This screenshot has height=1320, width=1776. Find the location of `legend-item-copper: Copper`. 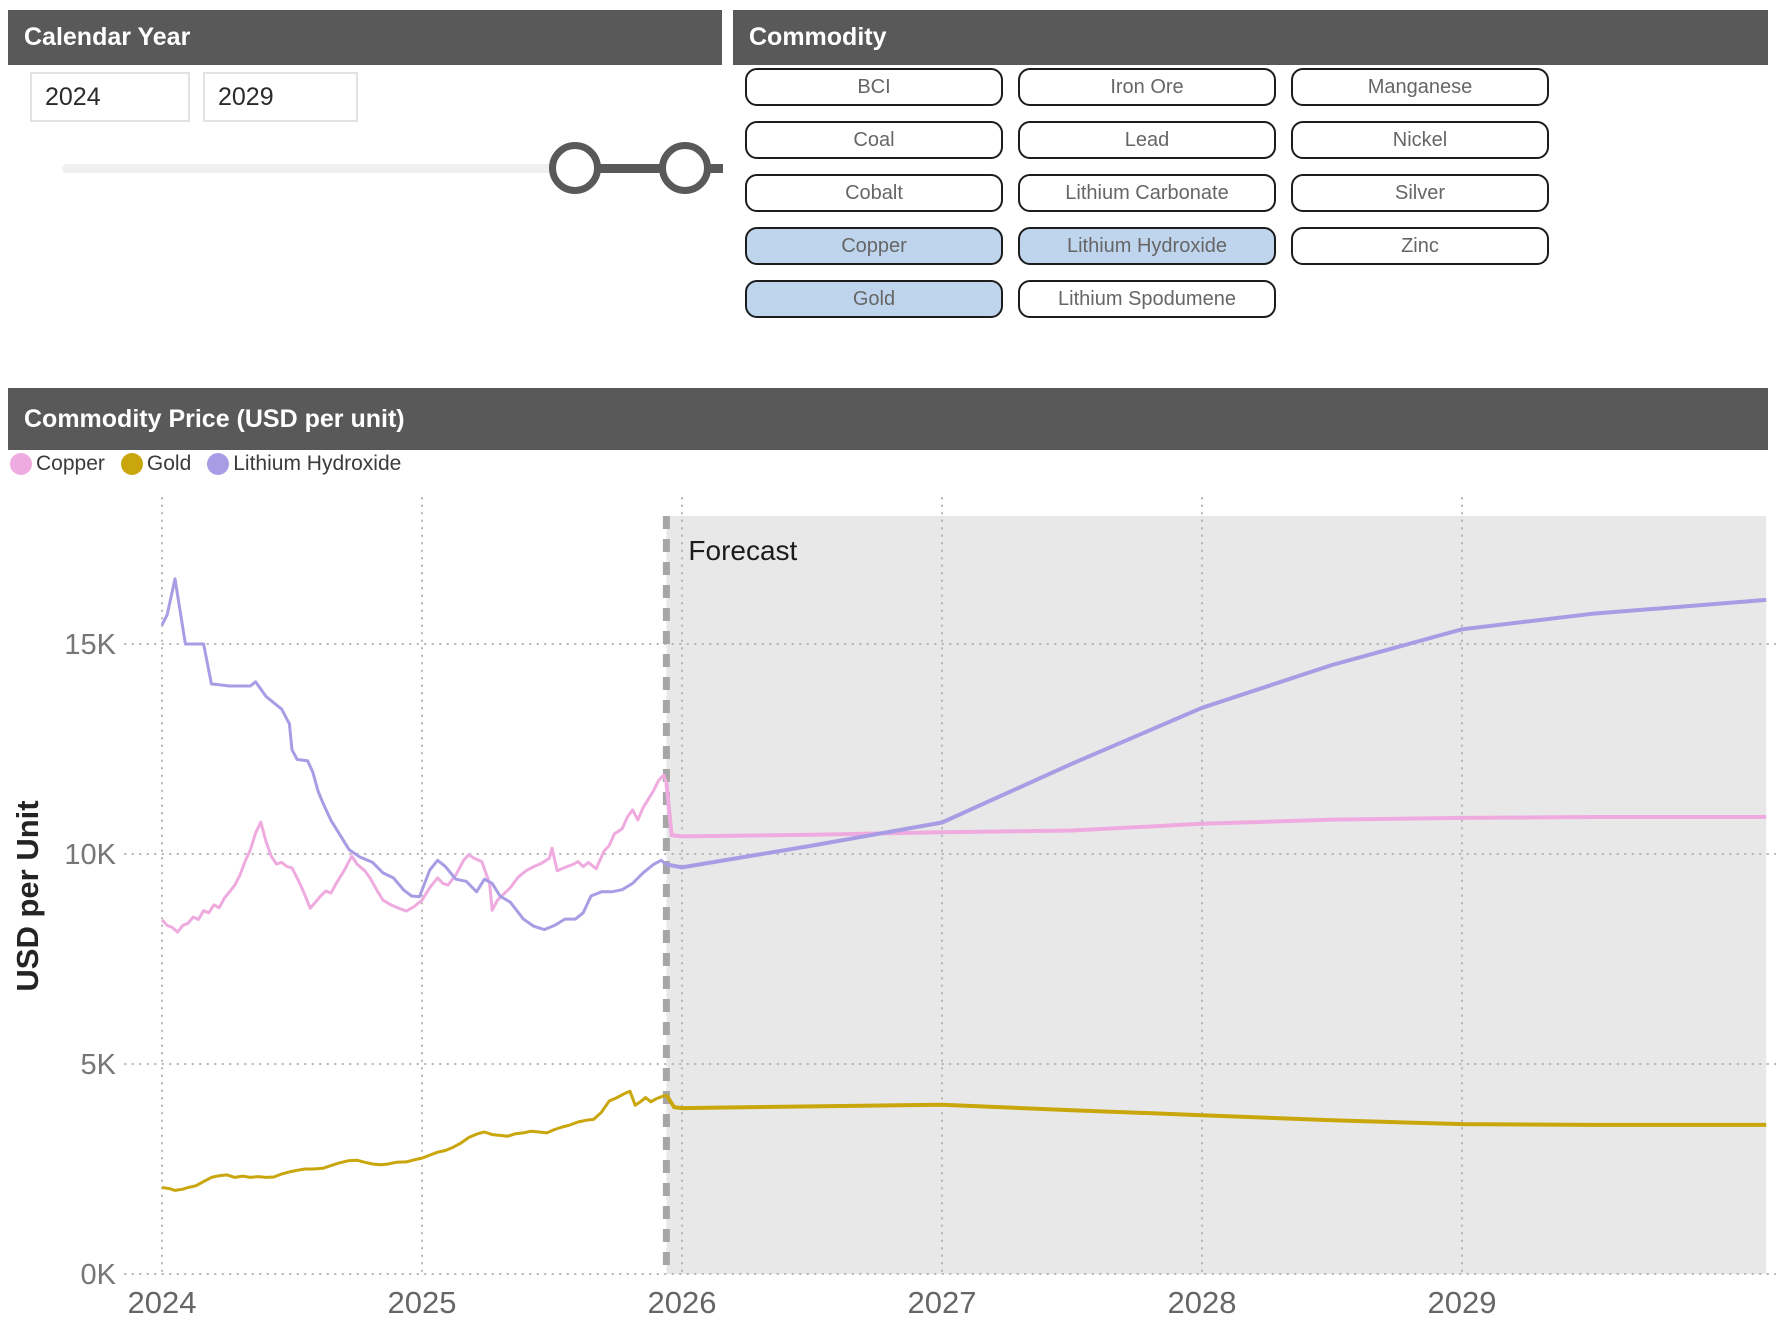

legend-item-copper: Copper is located at coordinates (57, 464).